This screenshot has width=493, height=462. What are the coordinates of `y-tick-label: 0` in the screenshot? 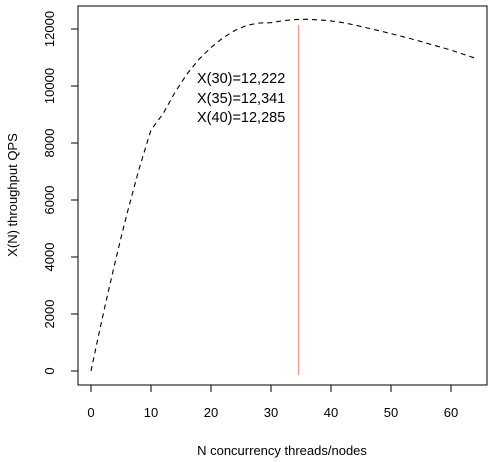 It's located at (49, 370).